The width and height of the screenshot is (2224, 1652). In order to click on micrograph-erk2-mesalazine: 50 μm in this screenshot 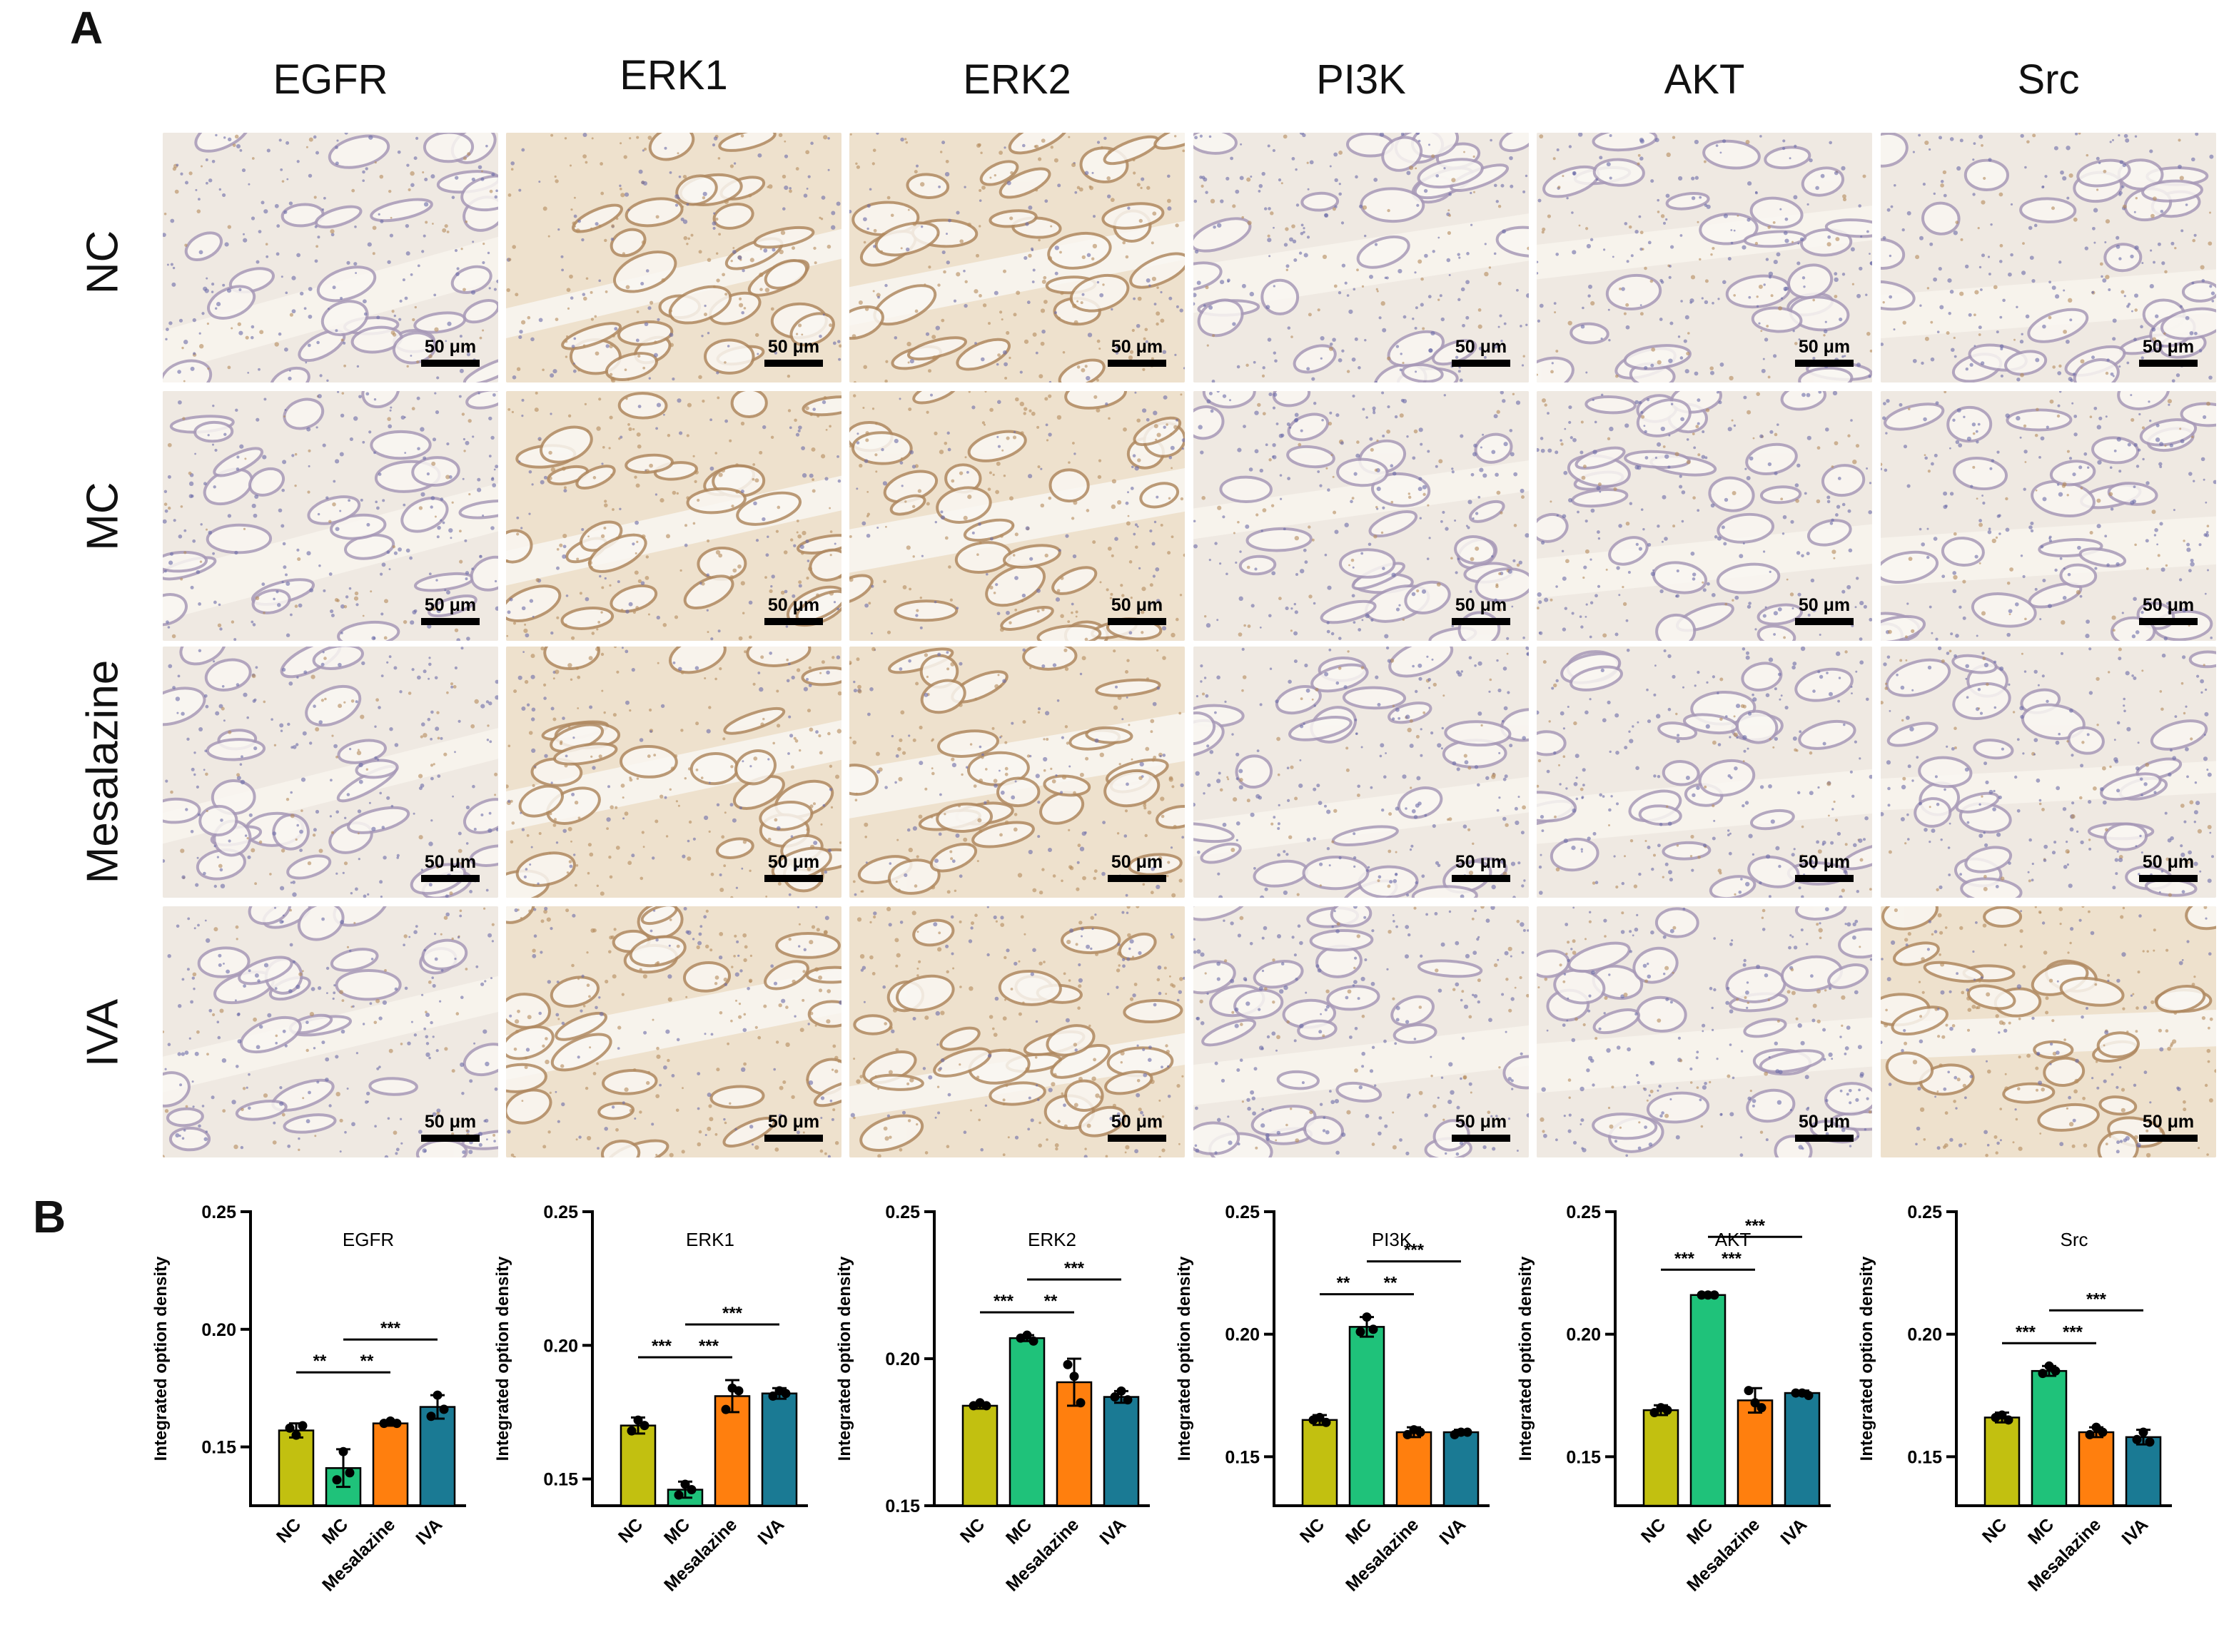, I will do `click(1017, 772)`.